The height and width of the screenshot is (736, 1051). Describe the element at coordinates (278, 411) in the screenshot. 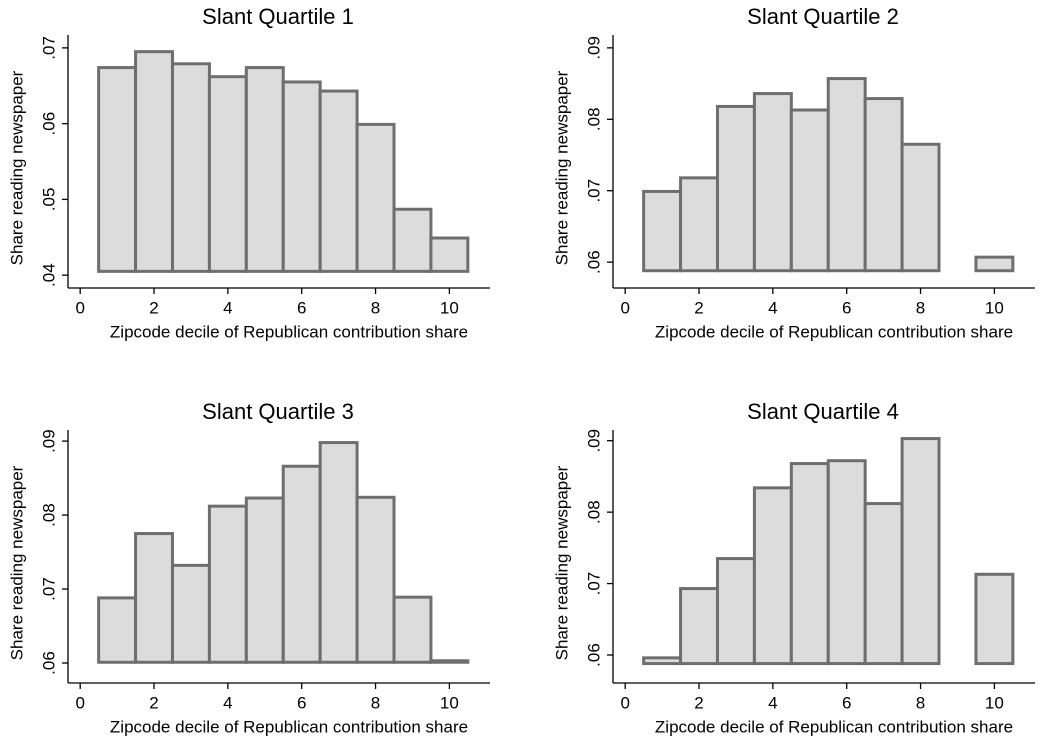

I see `chart-title: Slant Quartile 3` at that location.